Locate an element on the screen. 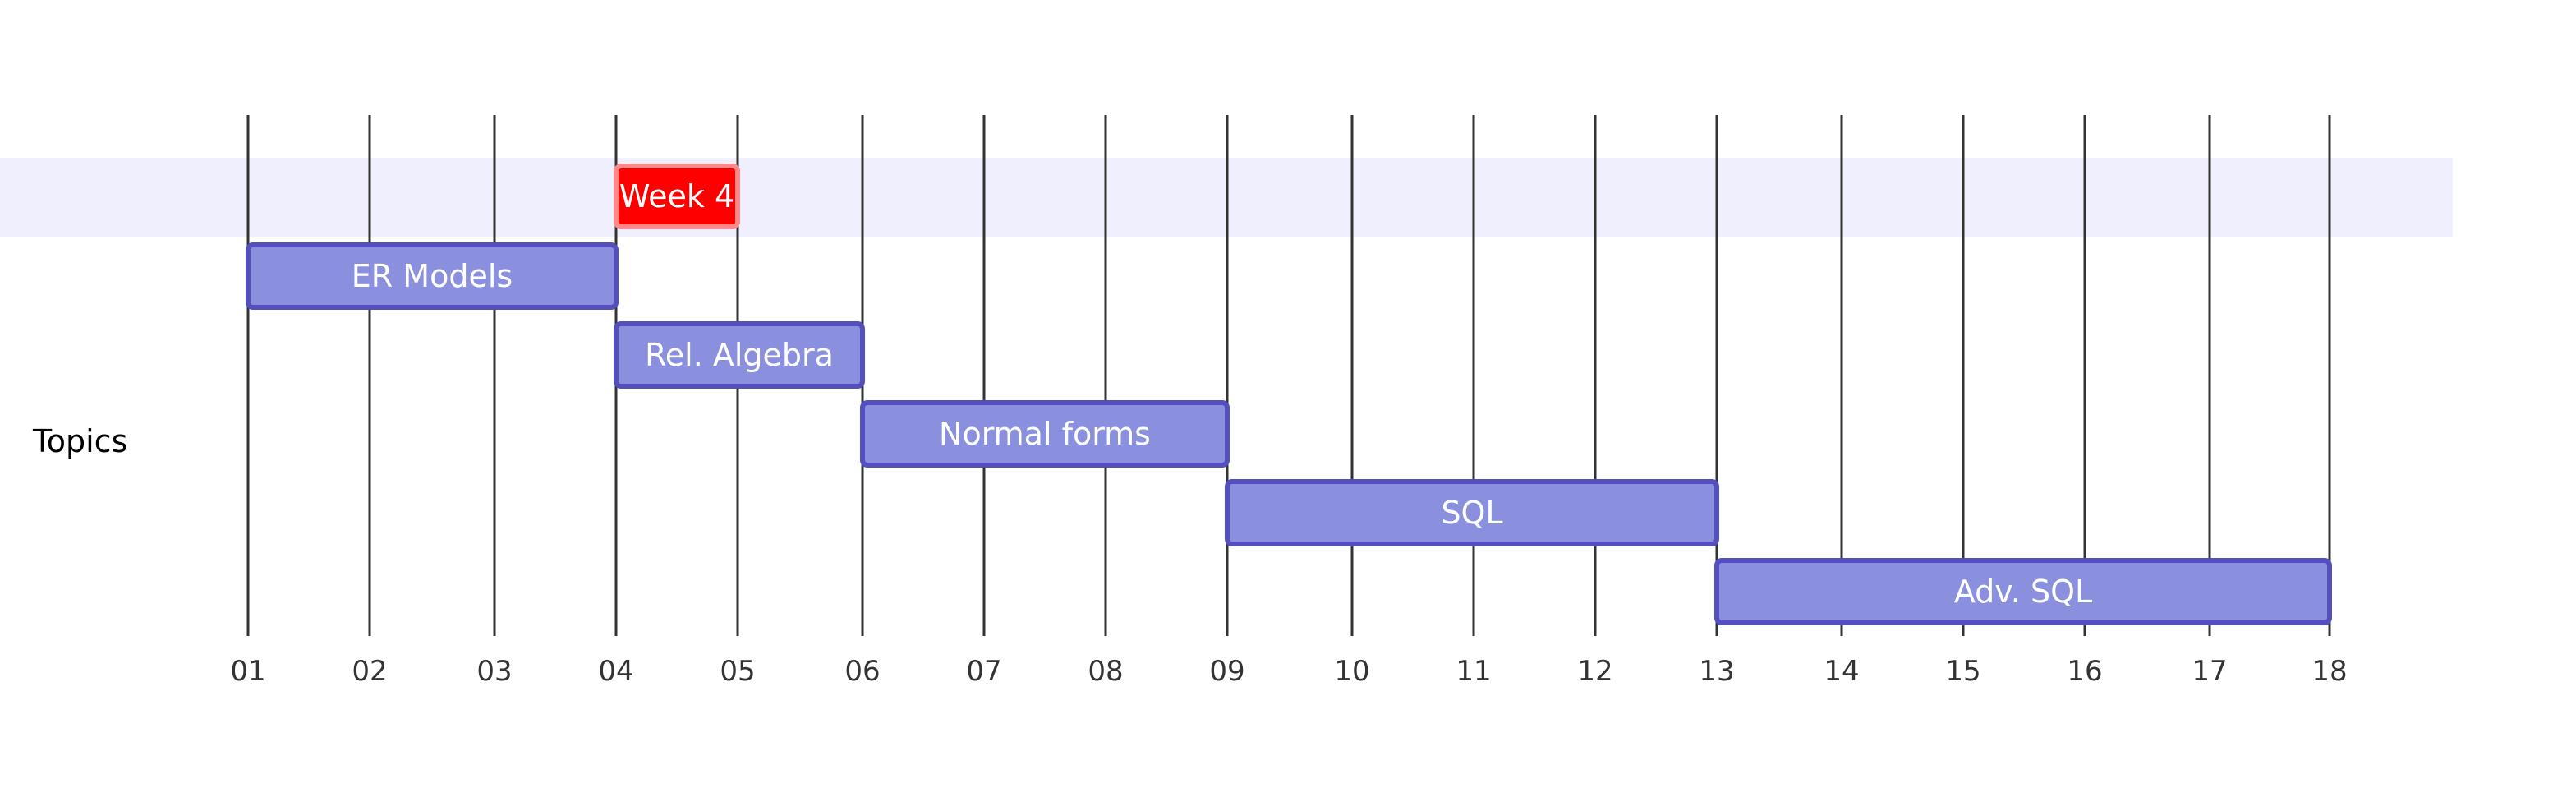 The height and width of the screenshot is (802, 2576). x-axis-ticks: 01 02 03 04 05 06 07 08 09 10 11 12 13 14 15 16 17 18 is located at coordinates (1288, 671).